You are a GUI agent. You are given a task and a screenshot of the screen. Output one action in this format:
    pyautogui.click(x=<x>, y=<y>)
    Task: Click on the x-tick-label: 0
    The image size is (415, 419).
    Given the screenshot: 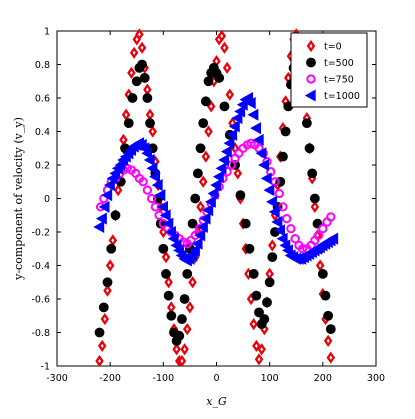 What is the action you would take?
    pyautogui.click(x=216, y=378)
    